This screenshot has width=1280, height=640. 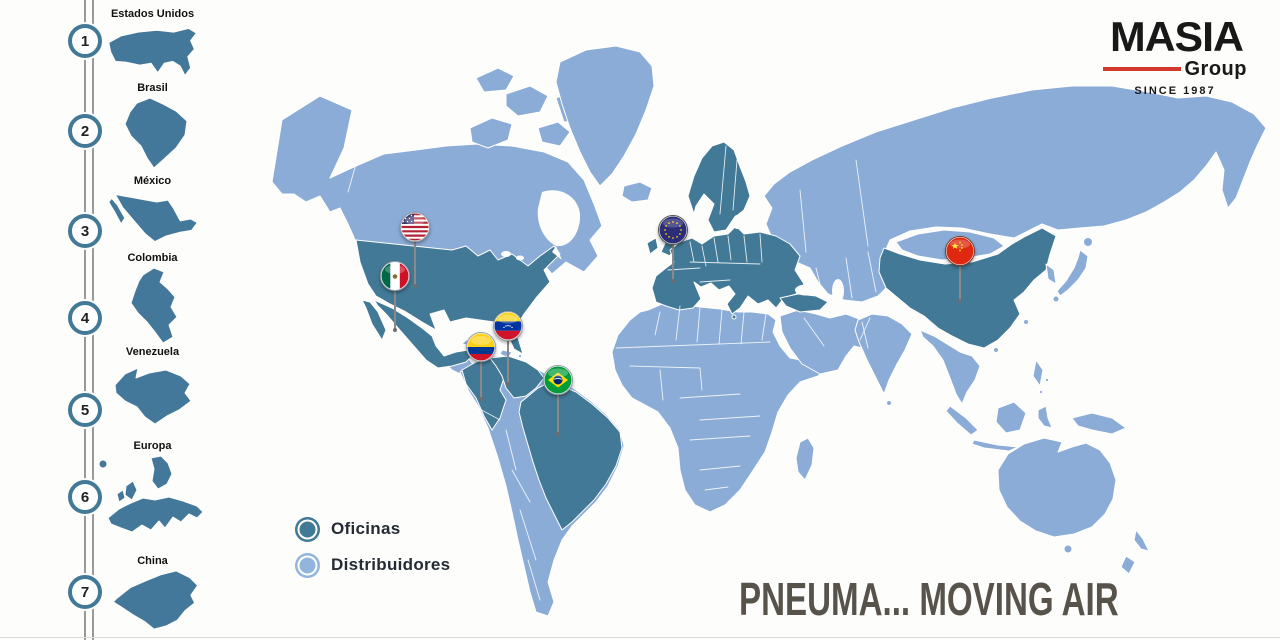 What do you see at coordinates (1175, 91) in the screenshot?
I see `brand-since-label: SINCE 1987` at bounding box center [1175, 91].